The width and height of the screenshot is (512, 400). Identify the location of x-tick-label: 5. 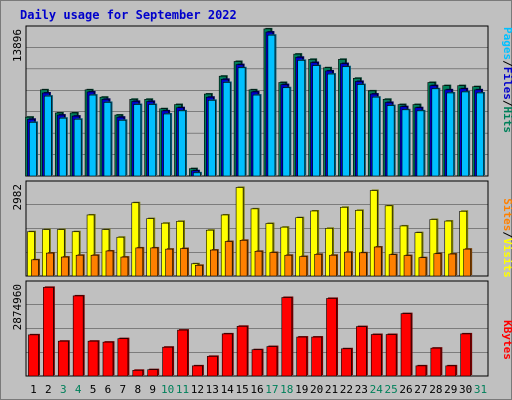
(93, 389).